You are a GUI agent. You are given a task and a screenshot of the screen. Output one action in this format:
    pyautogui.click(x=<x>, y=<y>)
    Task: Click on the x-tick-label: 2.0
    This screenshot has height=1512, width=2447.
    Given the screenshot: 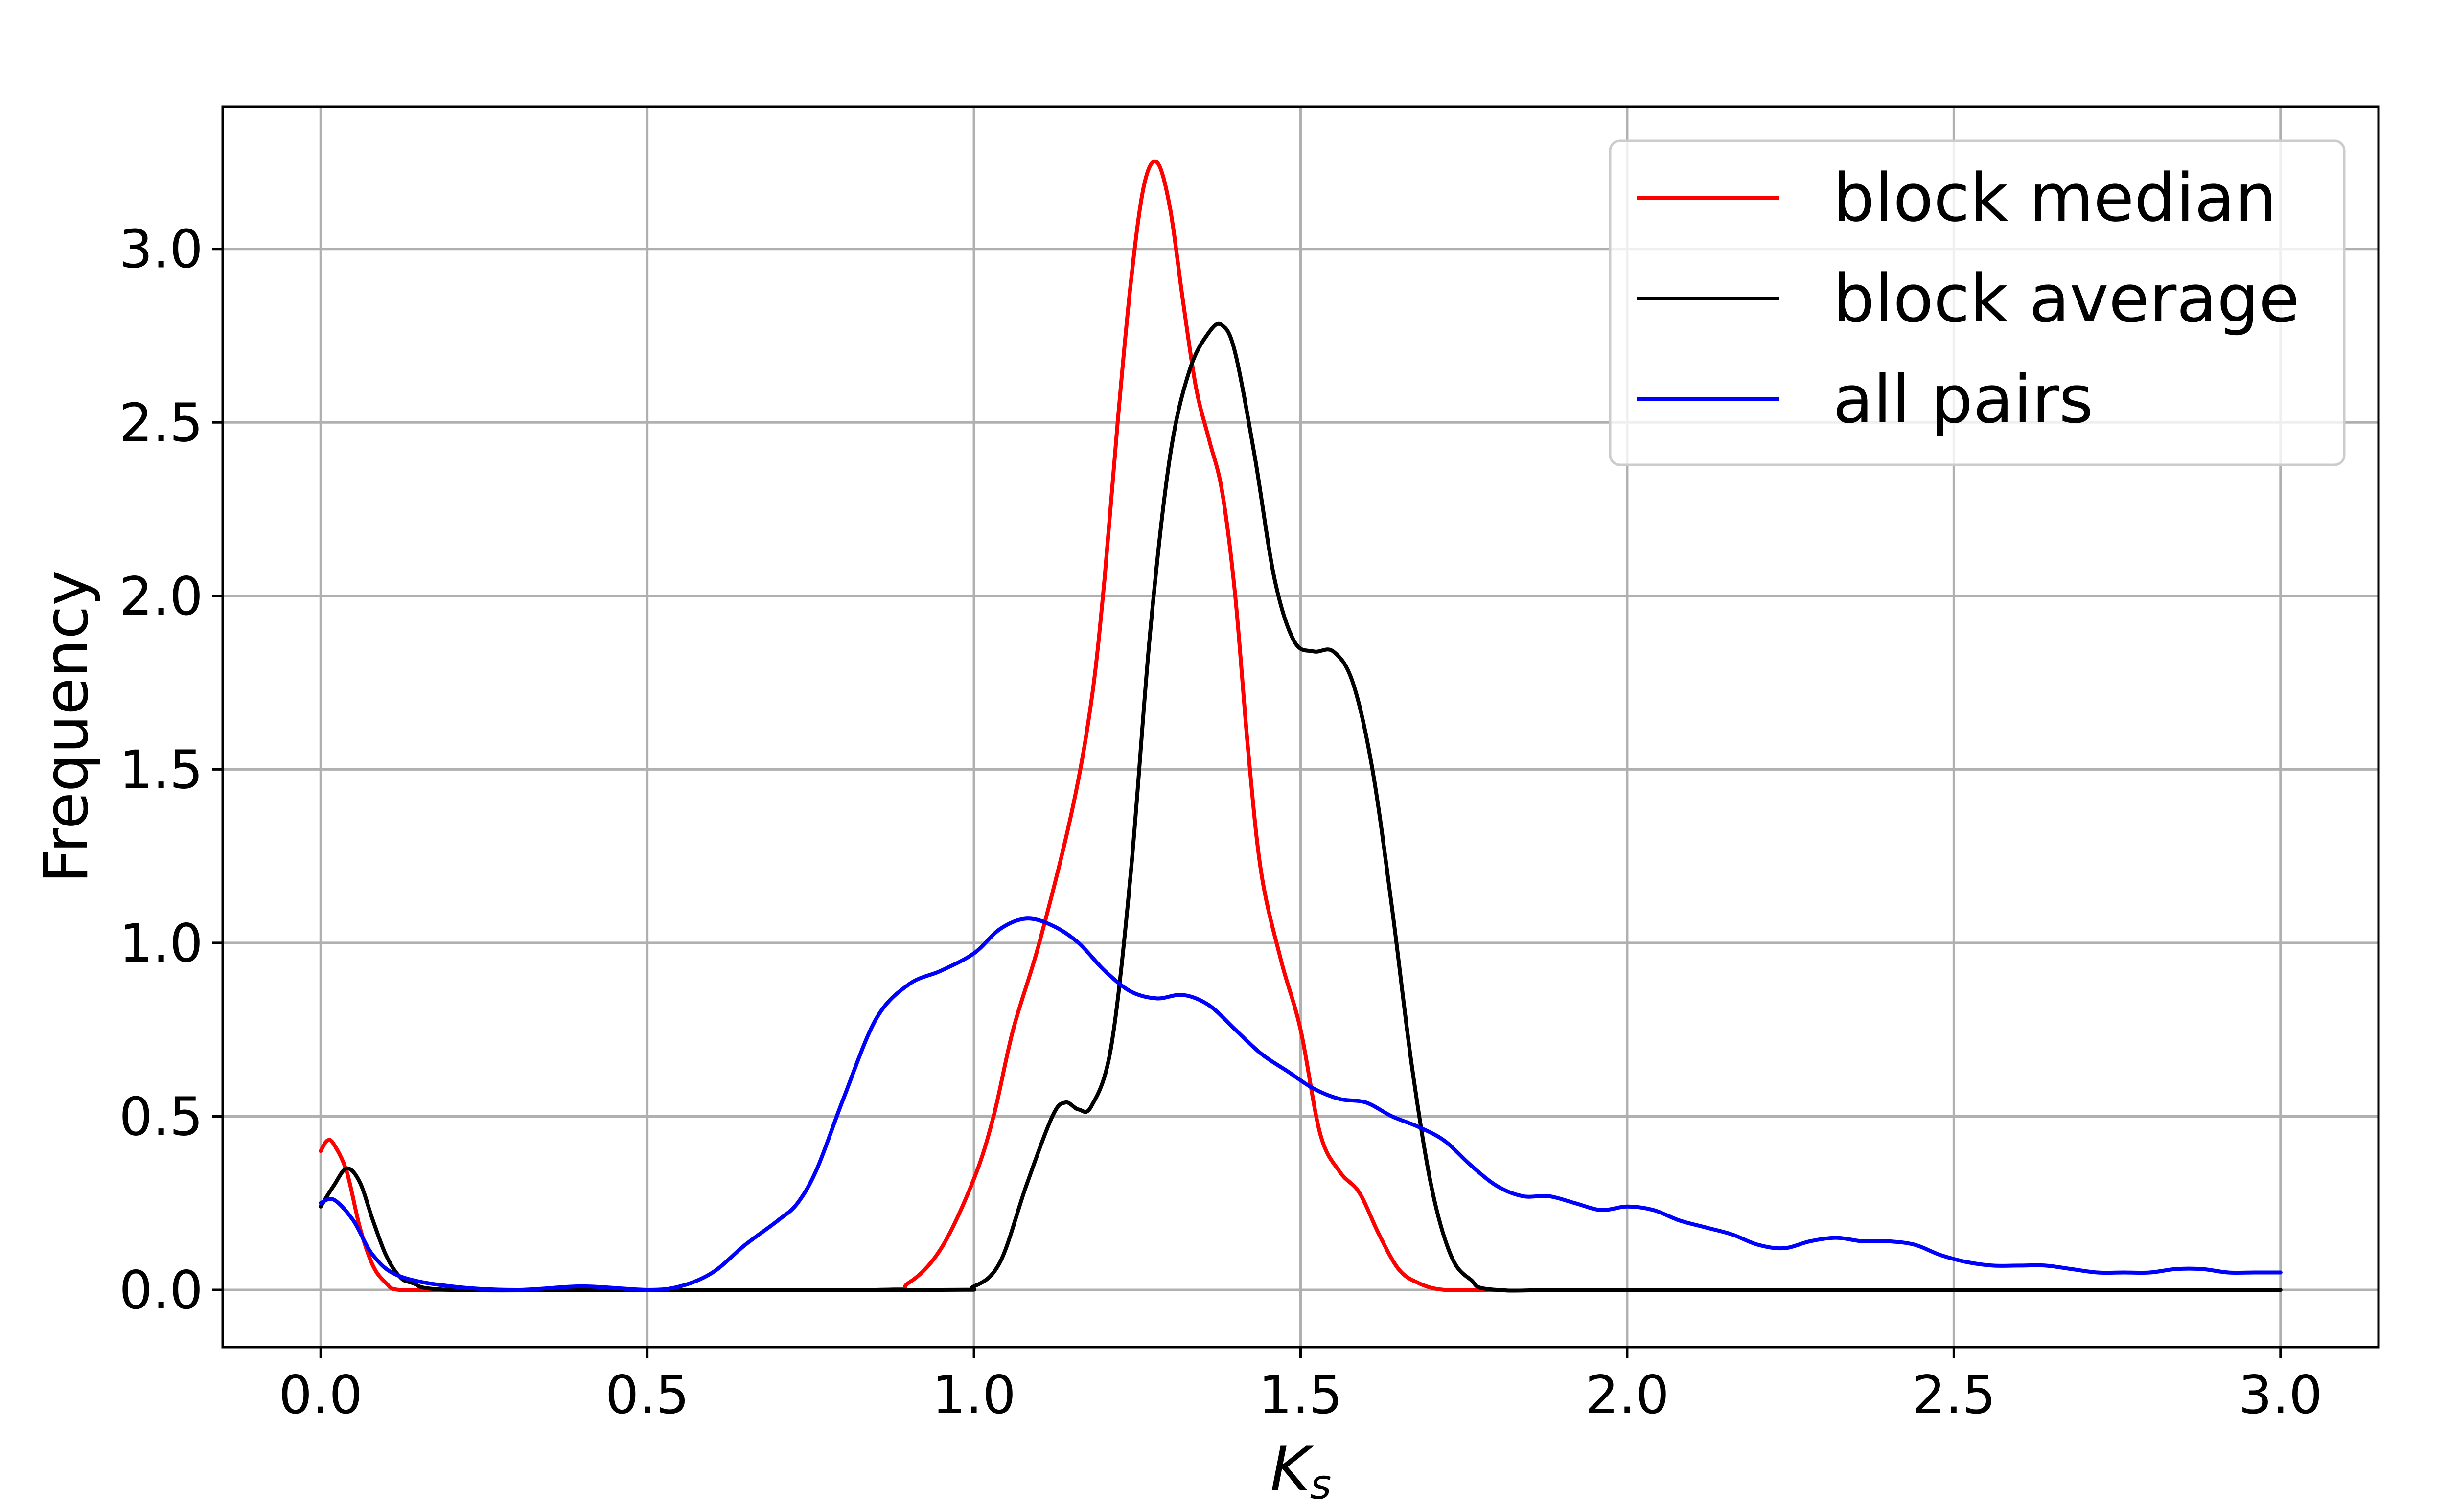 What is the action you would take?
    pyautogui.click(x=1627, y=1395)
    